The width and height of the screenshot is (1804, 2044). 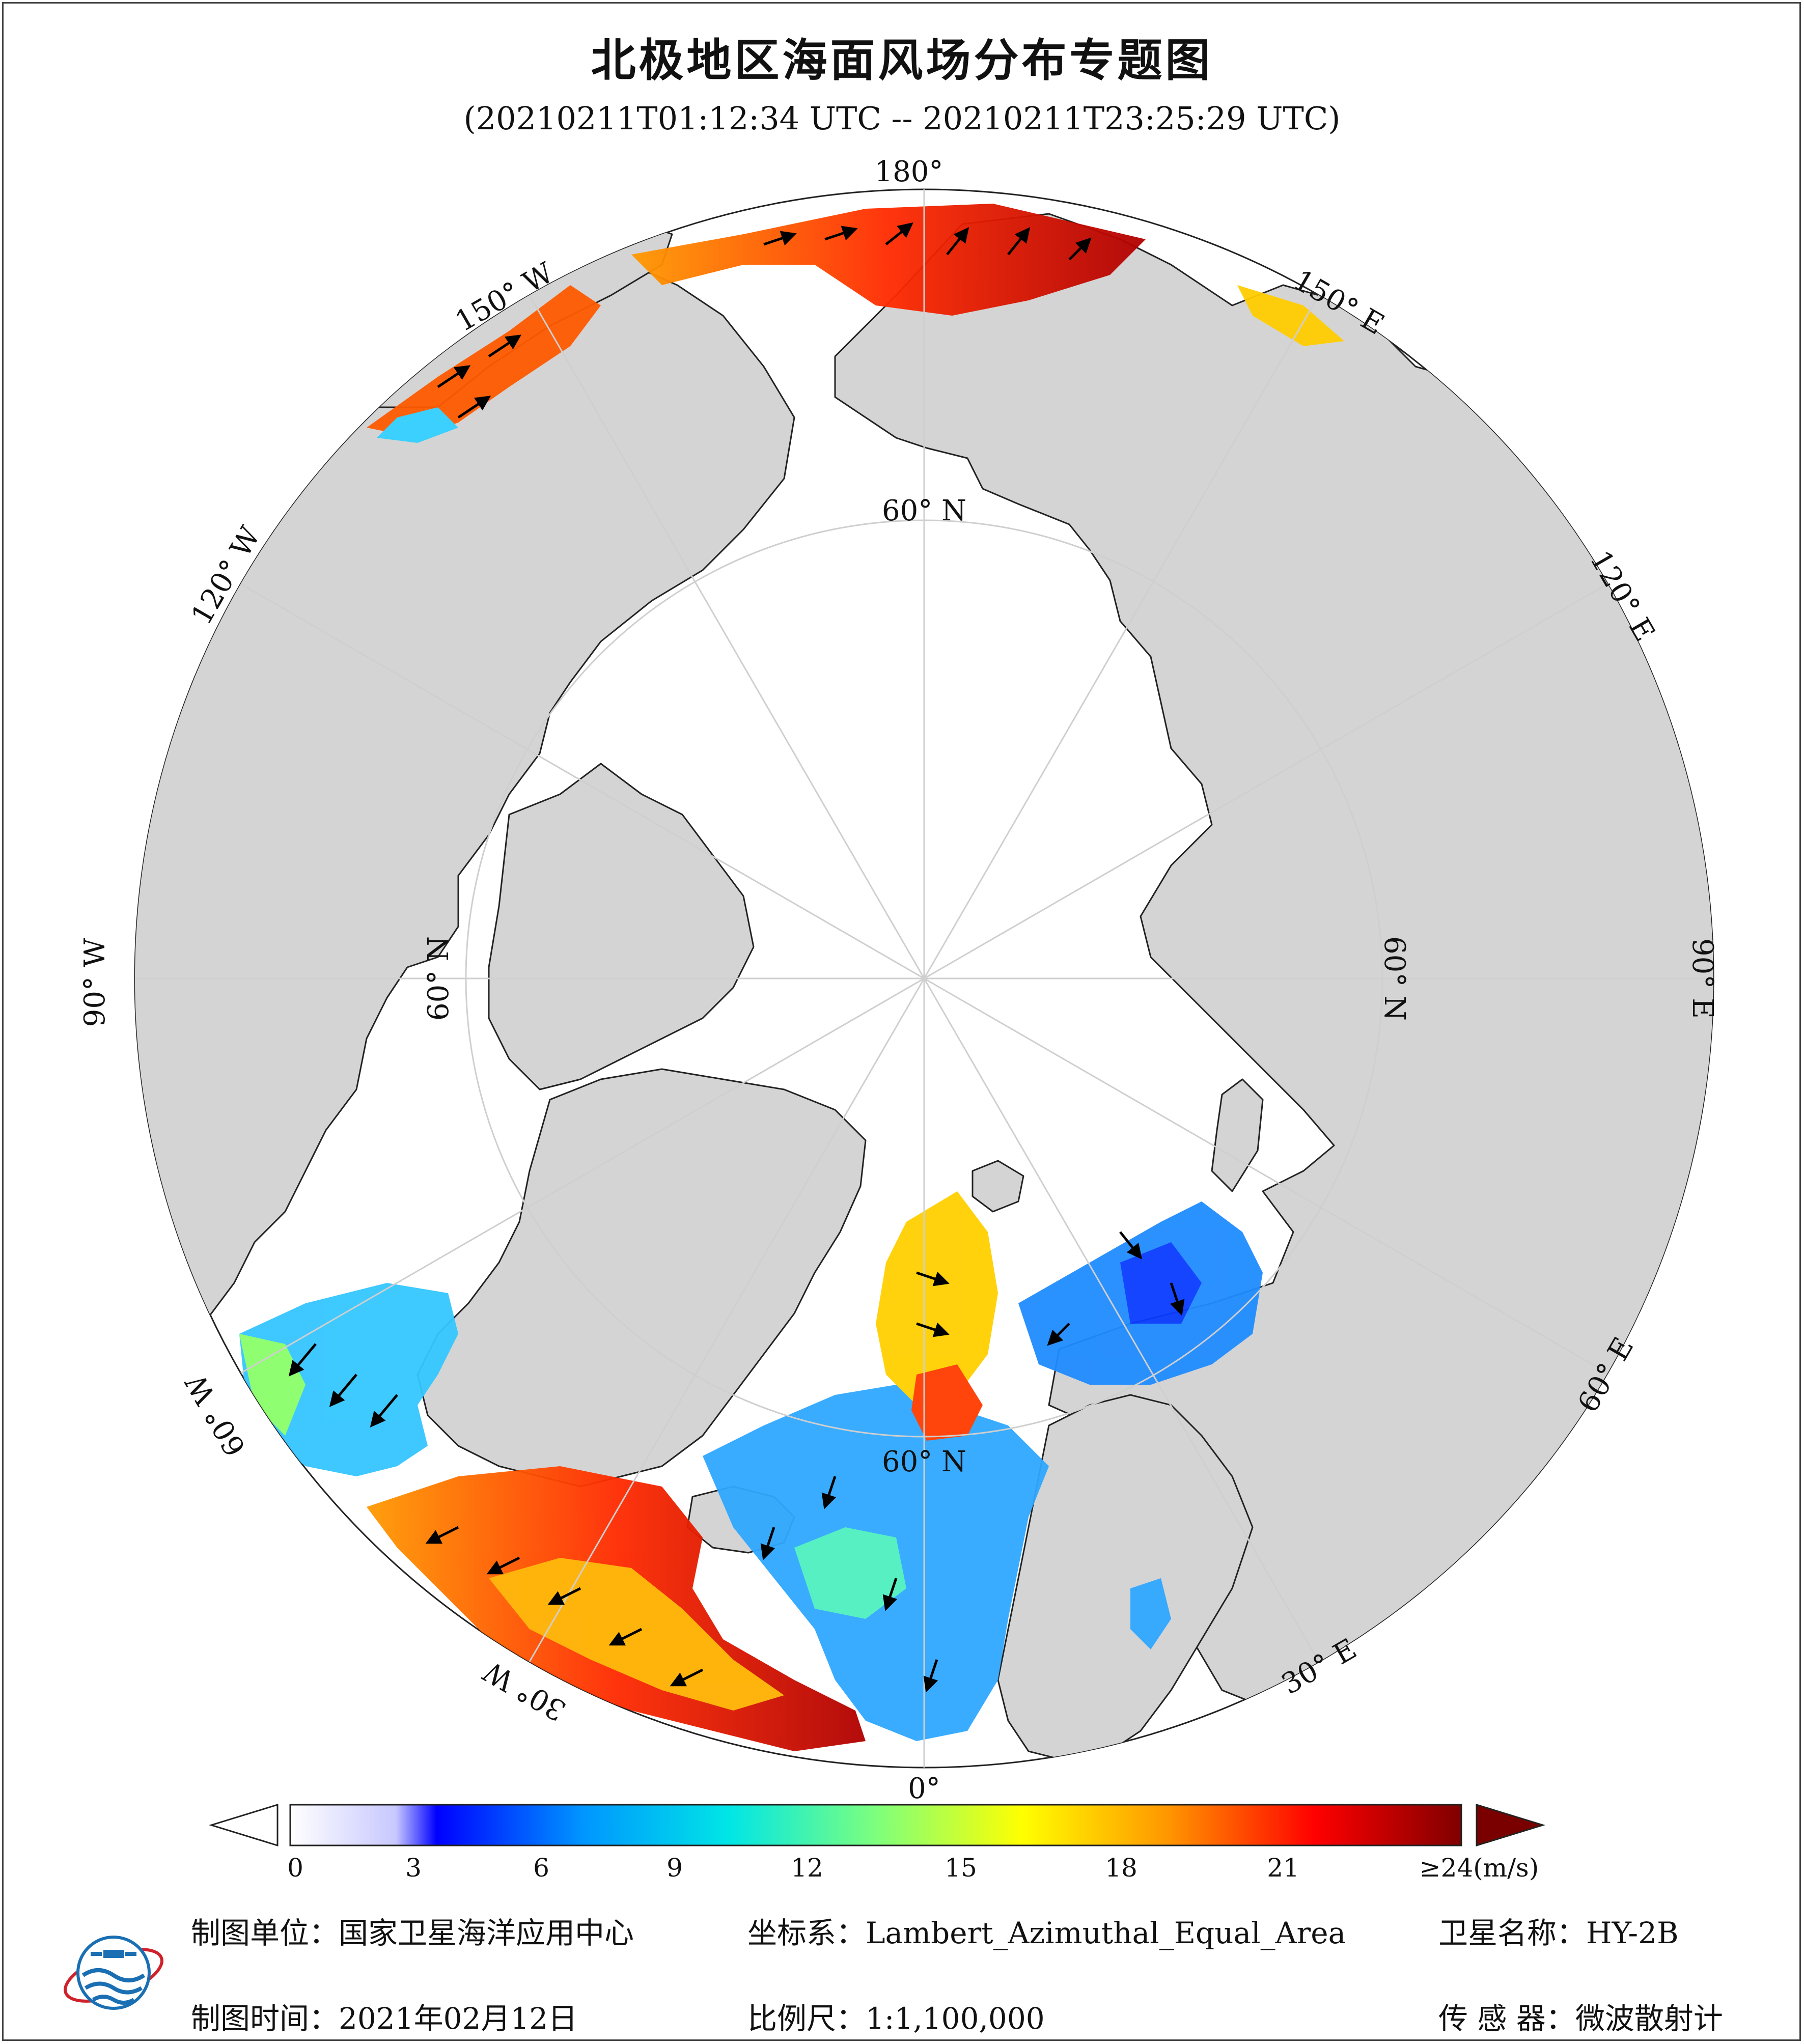 What do you see at coordinates (1237, 1135) in the screenshot?
I see `novaya-zemlya` at bounding box center [1237, 1135].